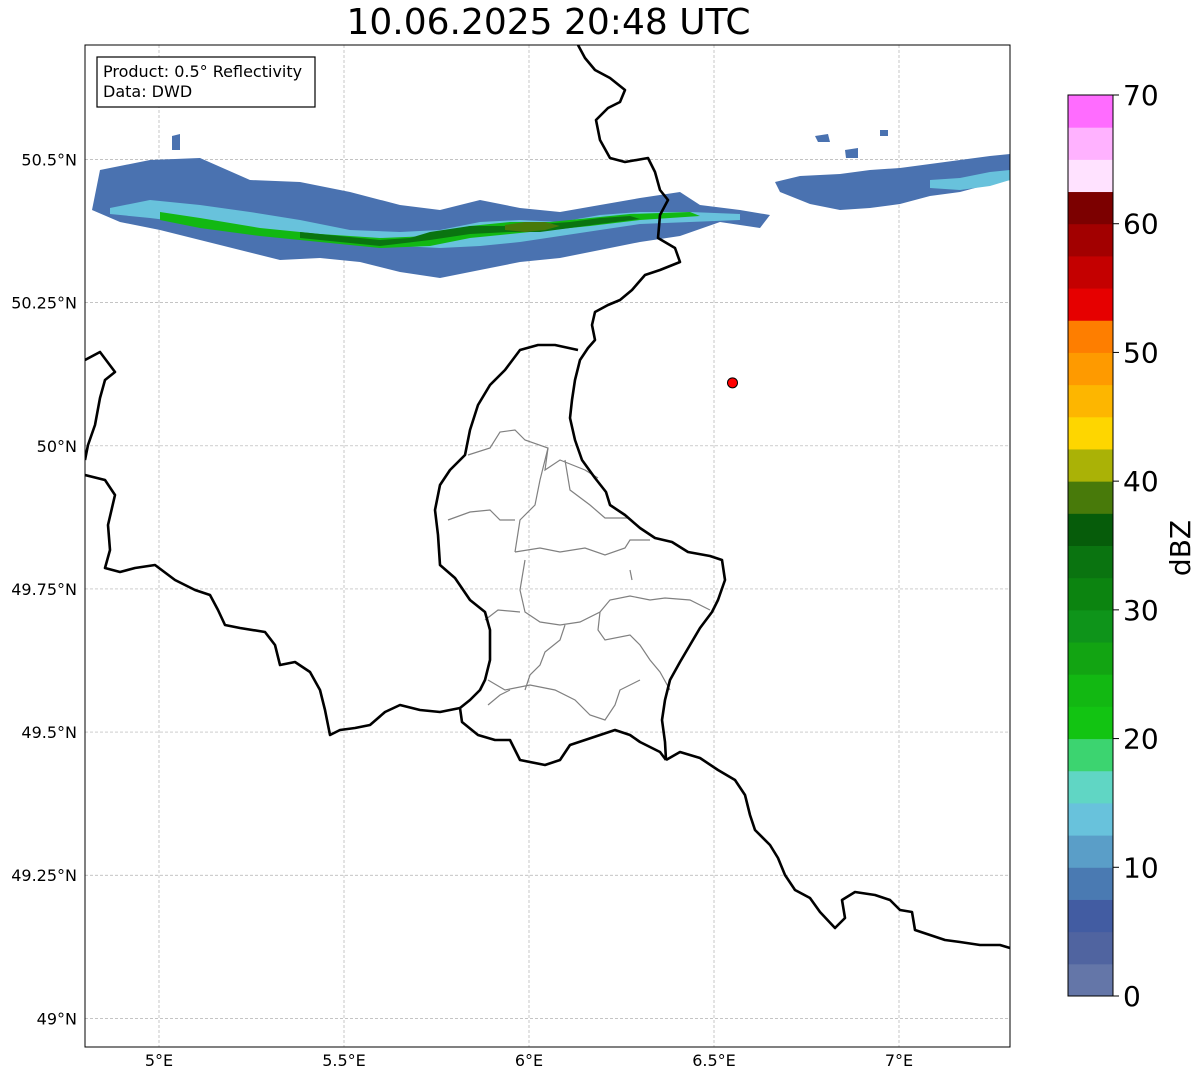  I want to click on info-data-source: Data: DWD, so click(147, 91).